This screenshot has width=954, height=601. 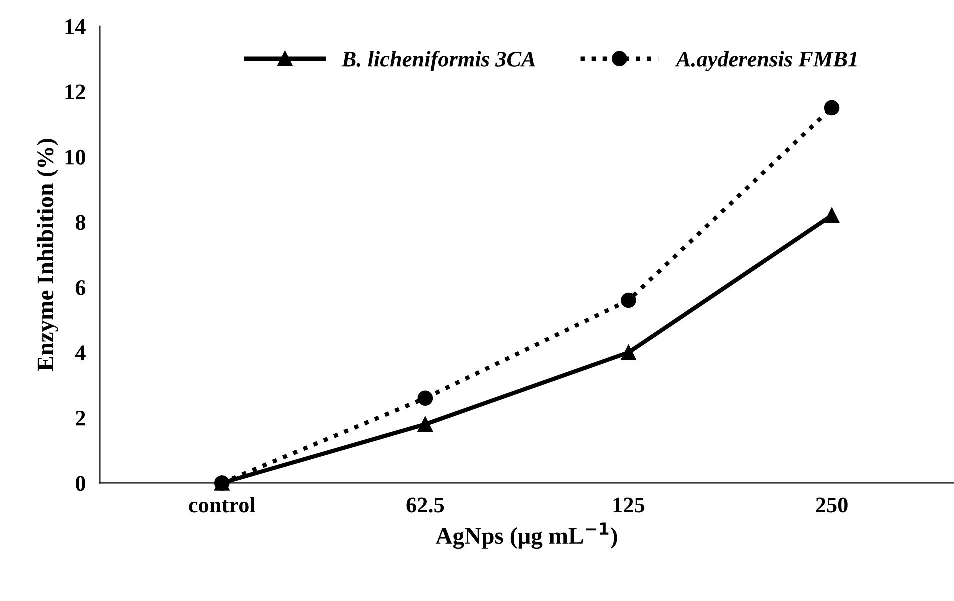 What do you see at coordinates (222, 505) in the screenshot?
I see `x-tick-label: control` at bounding box center [222, 505].